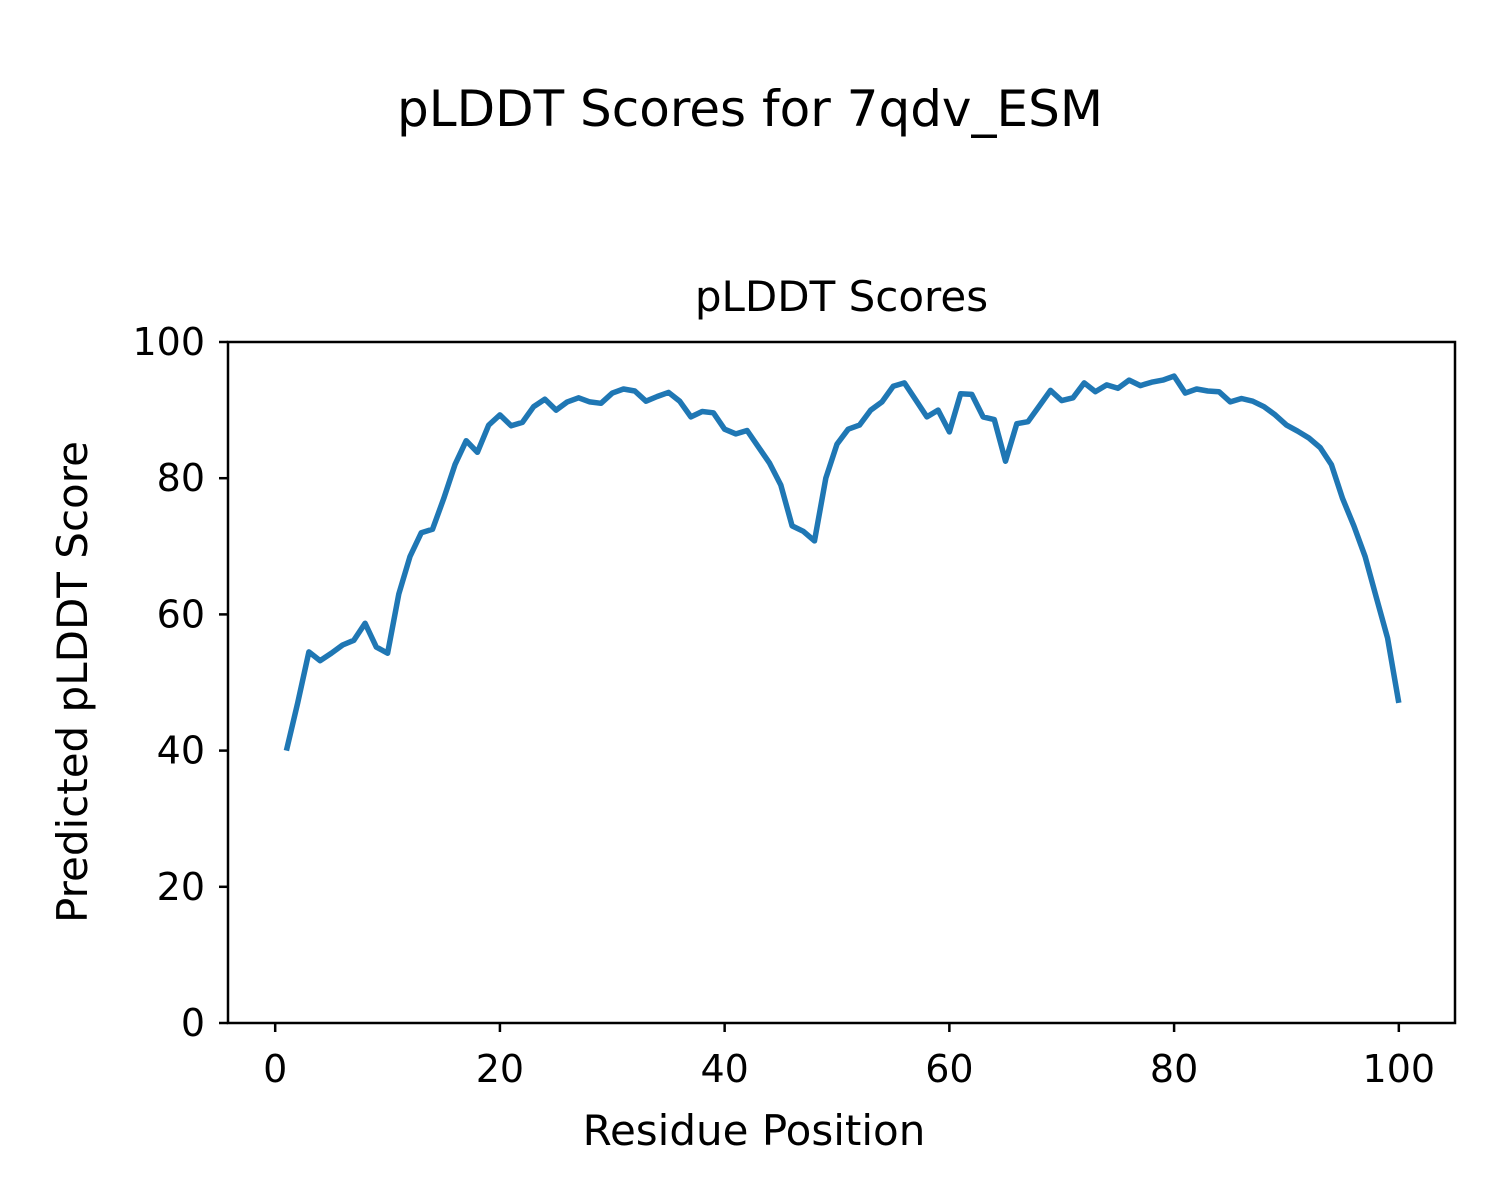 The image size is (1500, 1200). What do you see at coordinates (181, 478) in the screenshot?
I see `y-tick-label: 80` at bounding box center [181, 478].